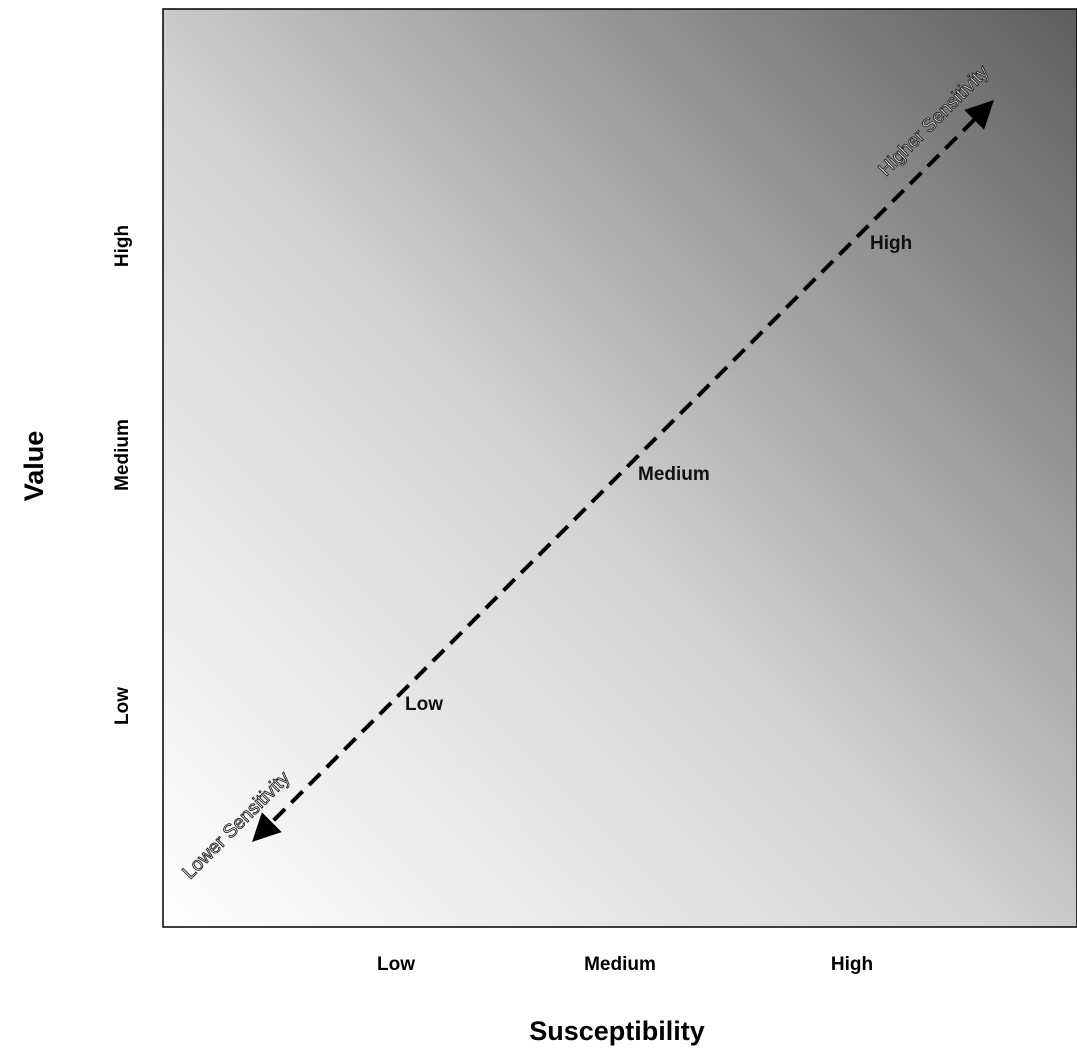 The height and width of the screenshot is (1048, 1077). Describe the element at coordinates (617, 1031) in the screenshot. I see `x-axis-title: Susceptibility` at that location.